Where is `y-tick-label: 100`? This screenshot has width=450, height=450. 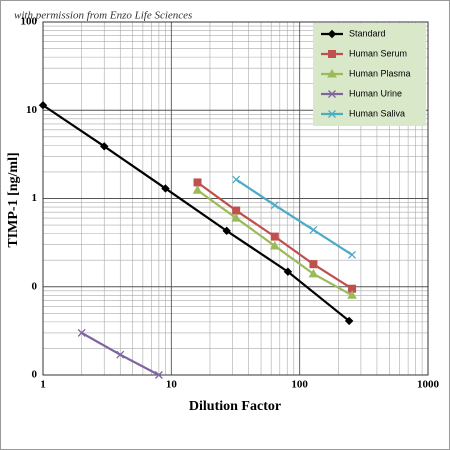
y-tick-label: 100 is located at coordinates (29, 22).